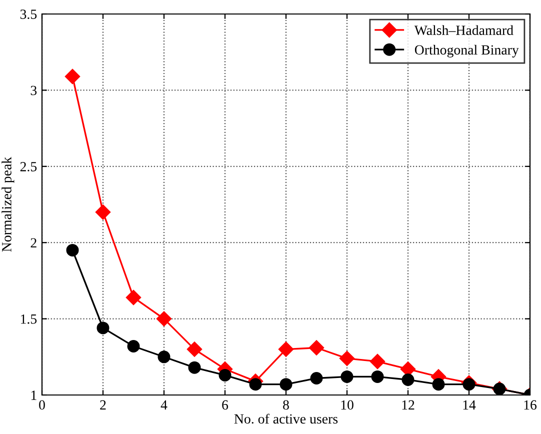 The height and width of the screenshot is (434, 541). I want to click on legend-label: Walsh–Hadamard, so click(464, 30).